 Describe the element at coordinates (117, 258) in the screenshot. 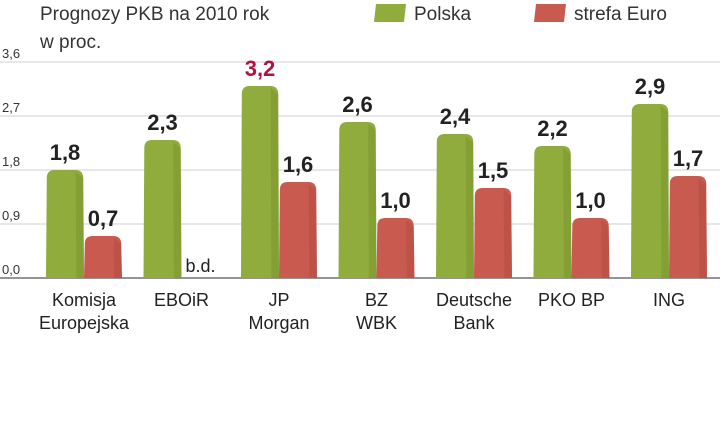

I see `bar-strefa-euro-0-shade` at that location.